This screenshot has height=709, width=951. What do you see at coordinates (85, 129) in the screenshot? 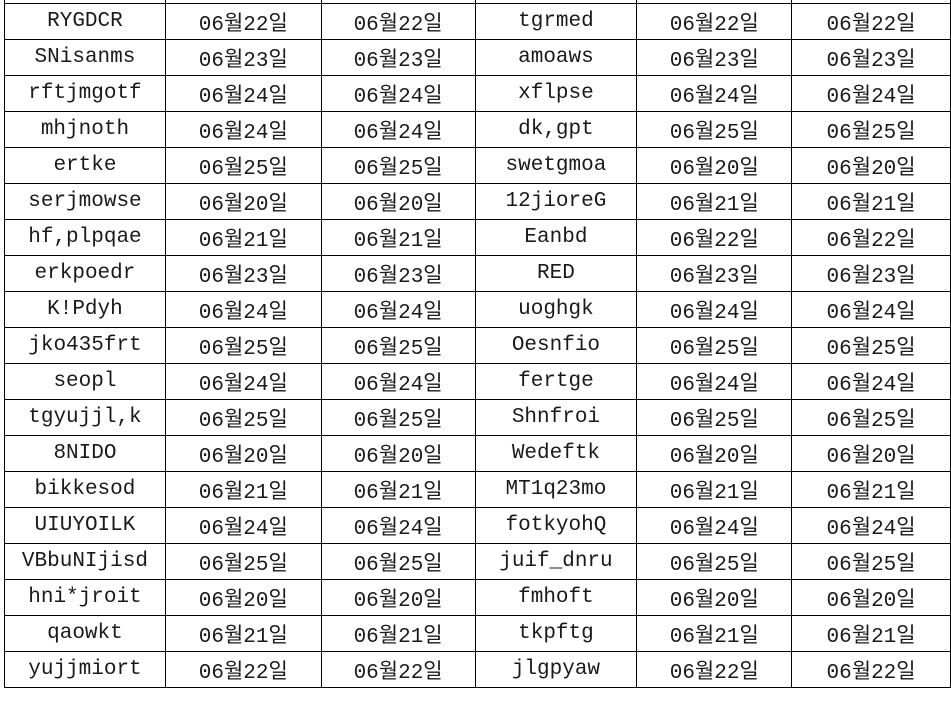
I see `name-cell: mhjnoth` at bounding box center [85, 129].